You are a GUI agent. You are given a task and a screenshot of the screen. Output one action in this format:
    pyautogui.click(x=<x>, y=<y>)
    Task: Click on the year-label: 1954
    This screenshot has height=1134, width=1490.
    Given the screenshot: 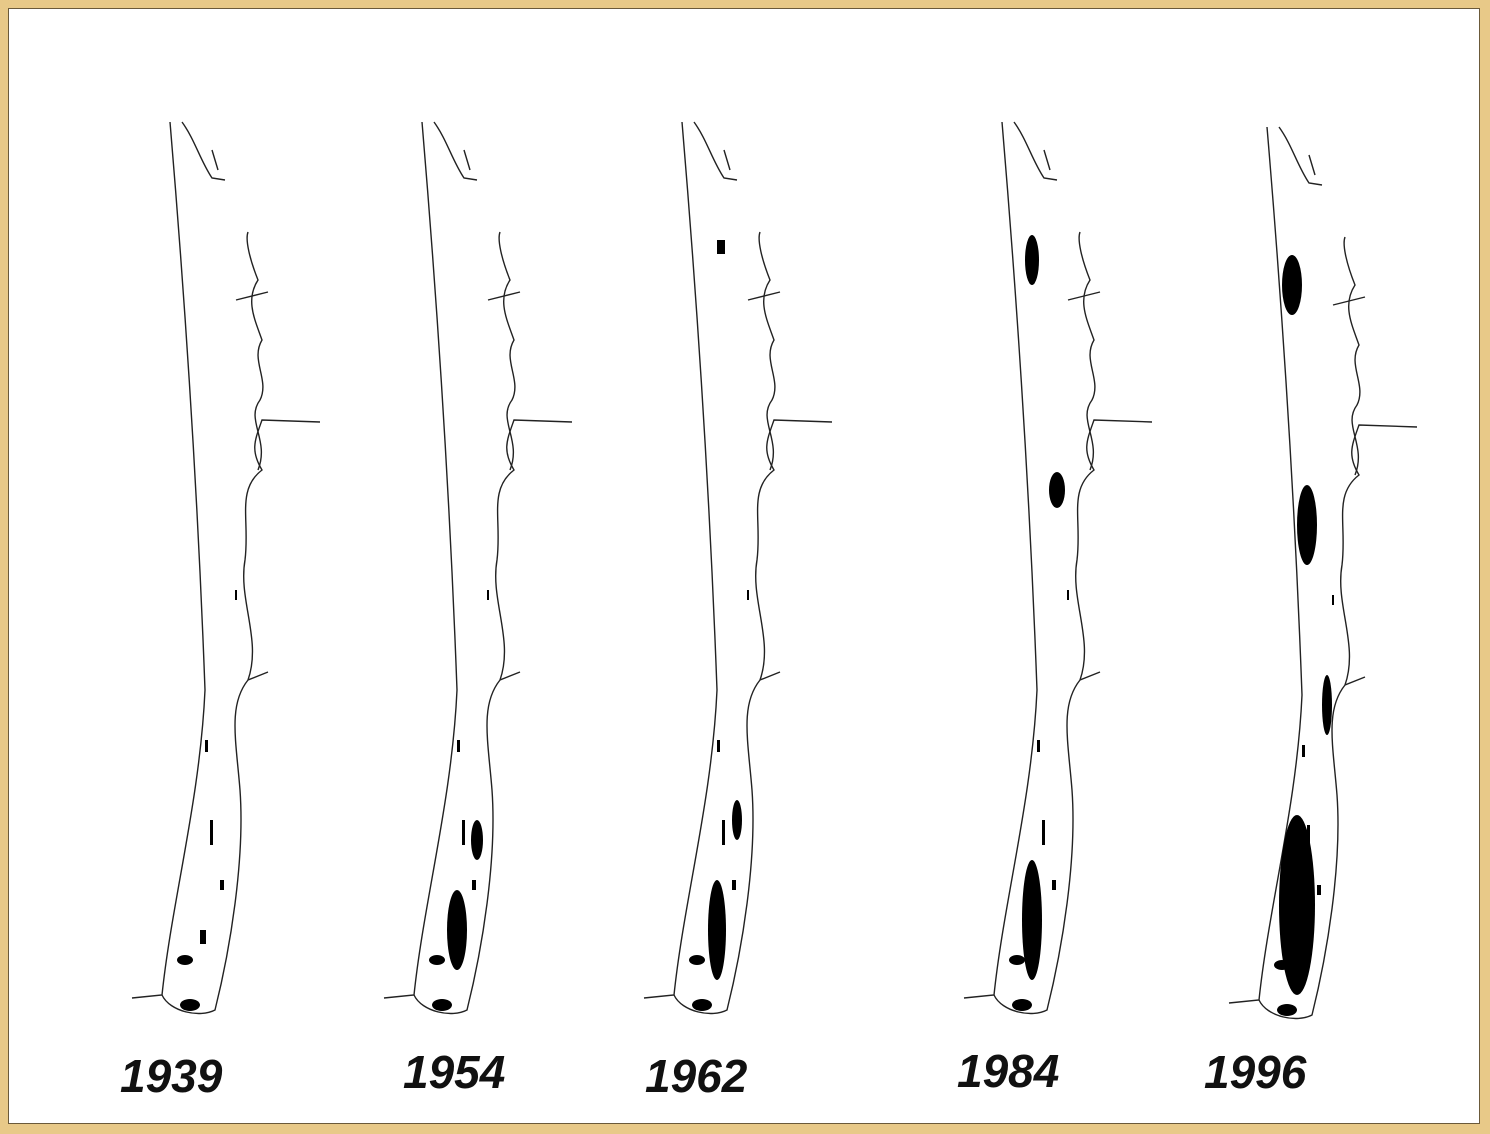 What is the action you would take?
    pyautogui.click(x=454, y=1072)
    